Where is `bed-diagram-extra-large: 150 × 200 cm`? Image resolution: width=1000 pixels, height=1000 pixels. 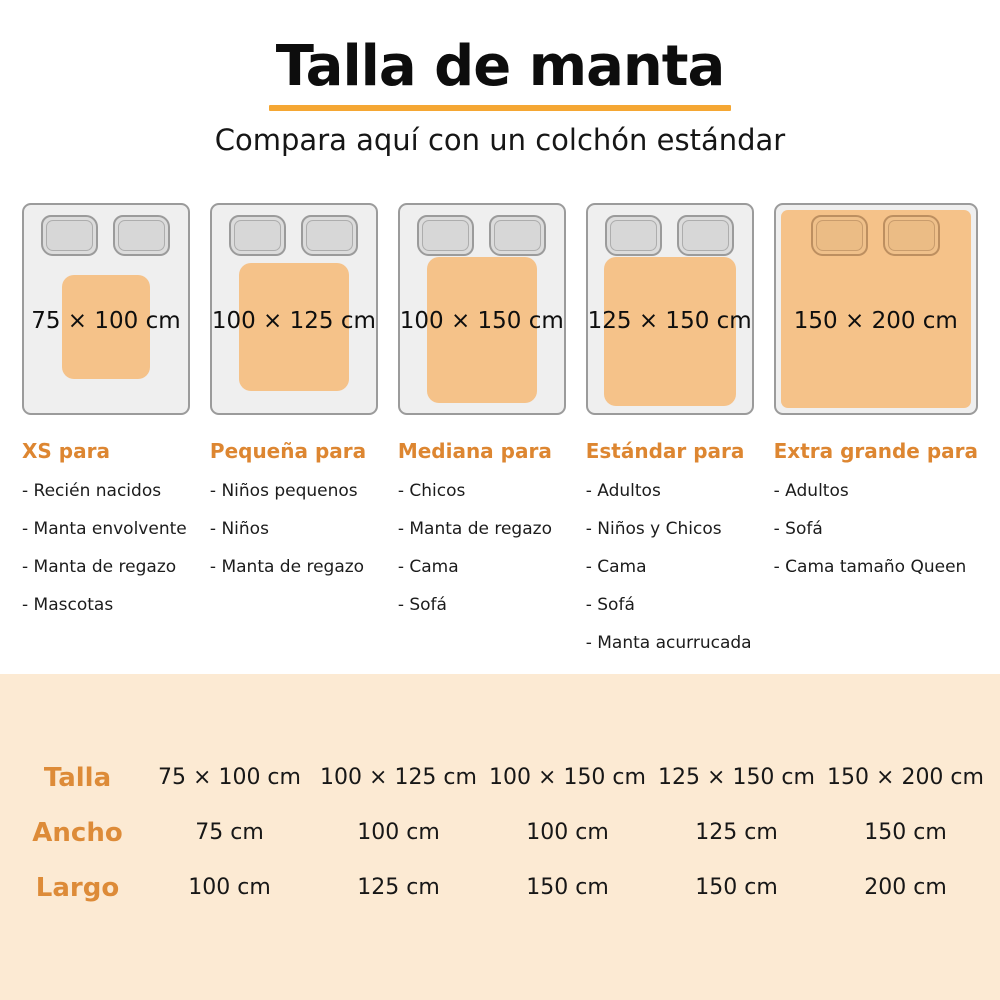
bed-diagram-extra-large: 150 × 200 cm is located at coordinates (875, 308).